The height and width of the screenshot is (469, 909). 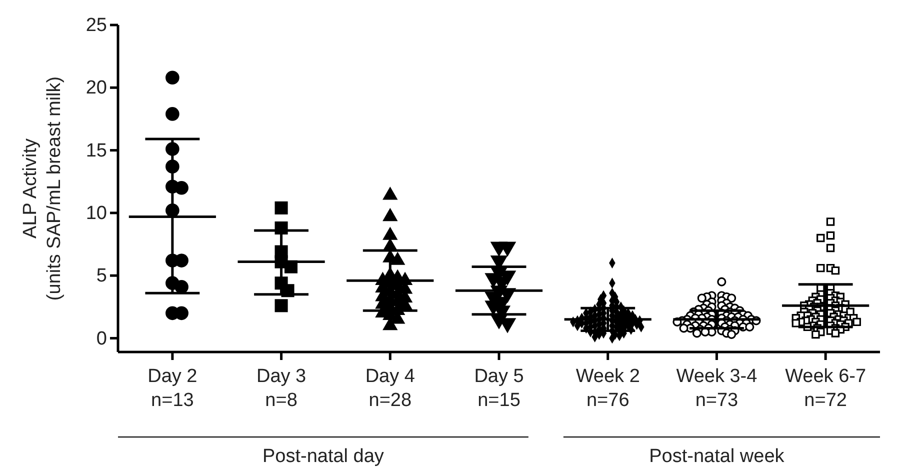 What do you see at coordinates (96, 151) in the screenshot?
I see `y-tick-label: 15` at bounding box center [96, 151].